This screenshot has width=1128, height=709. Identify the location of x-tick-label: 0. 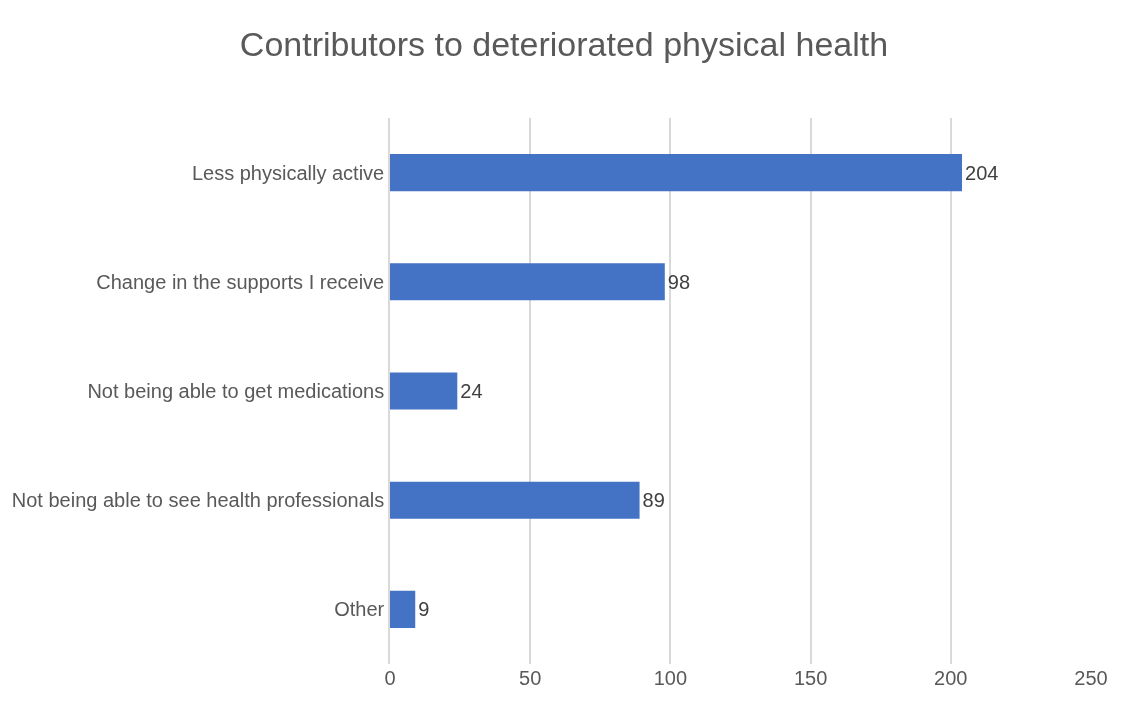
(390, 678).